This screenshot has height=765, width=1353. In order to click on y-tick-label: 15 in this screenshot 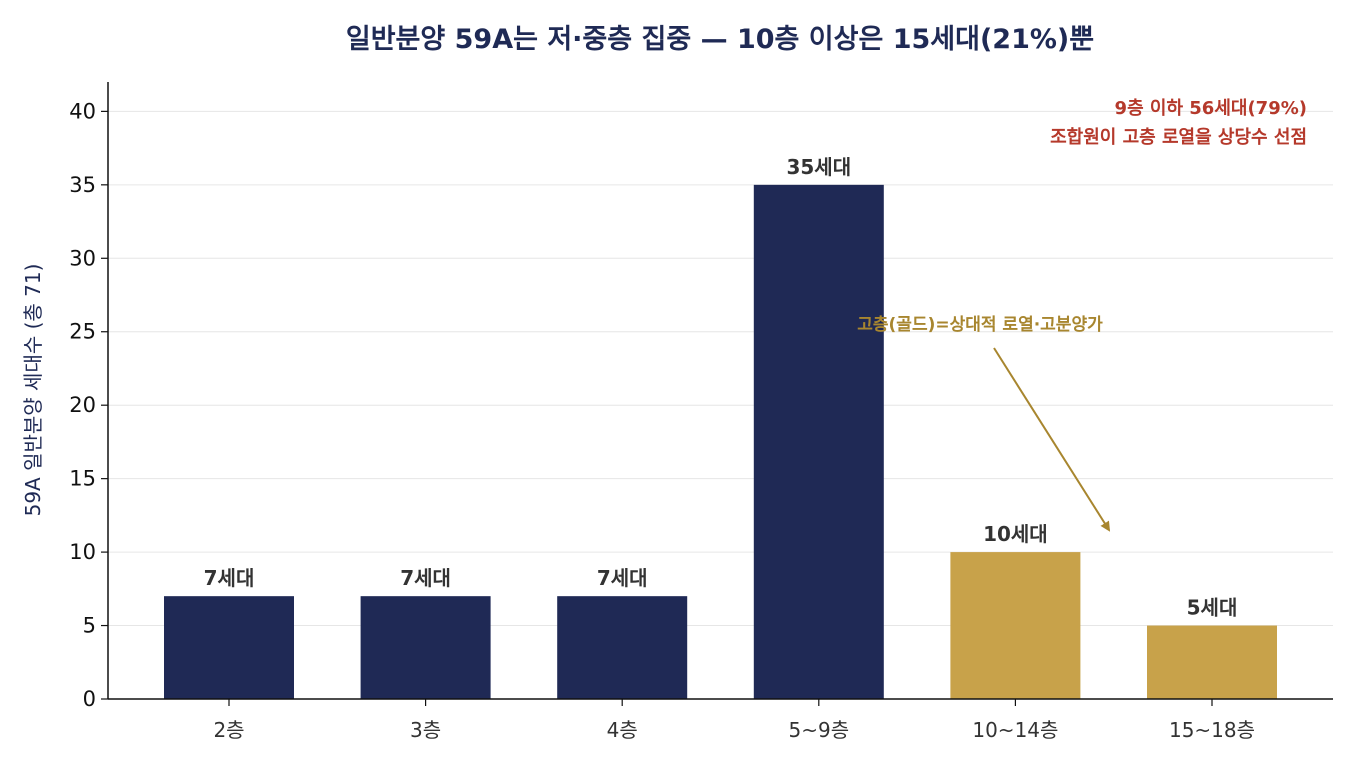, I will do `click(82, 479)`.